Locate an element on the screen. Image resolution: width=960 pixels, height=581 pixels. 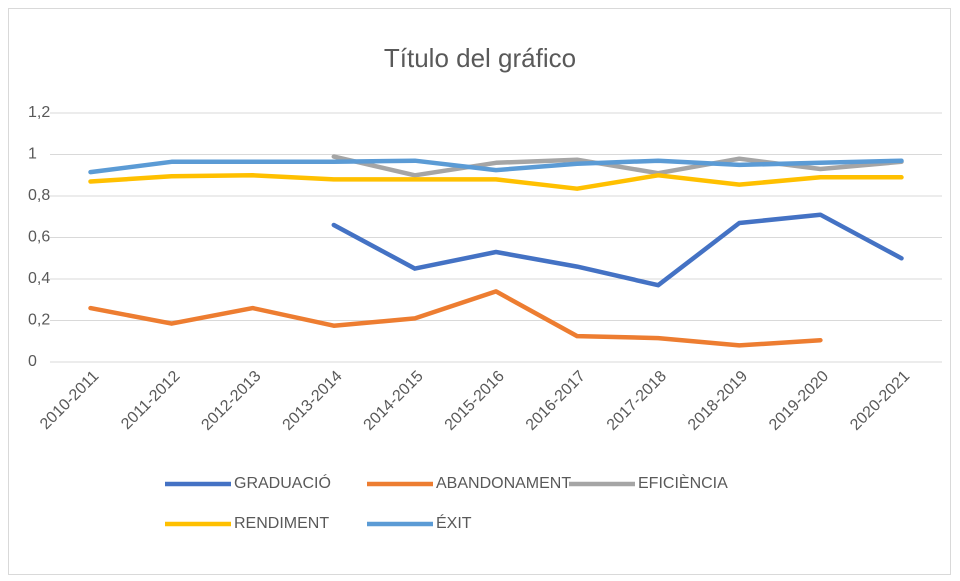
legend-label: ÉXIT is located at coordinates (454, 522).